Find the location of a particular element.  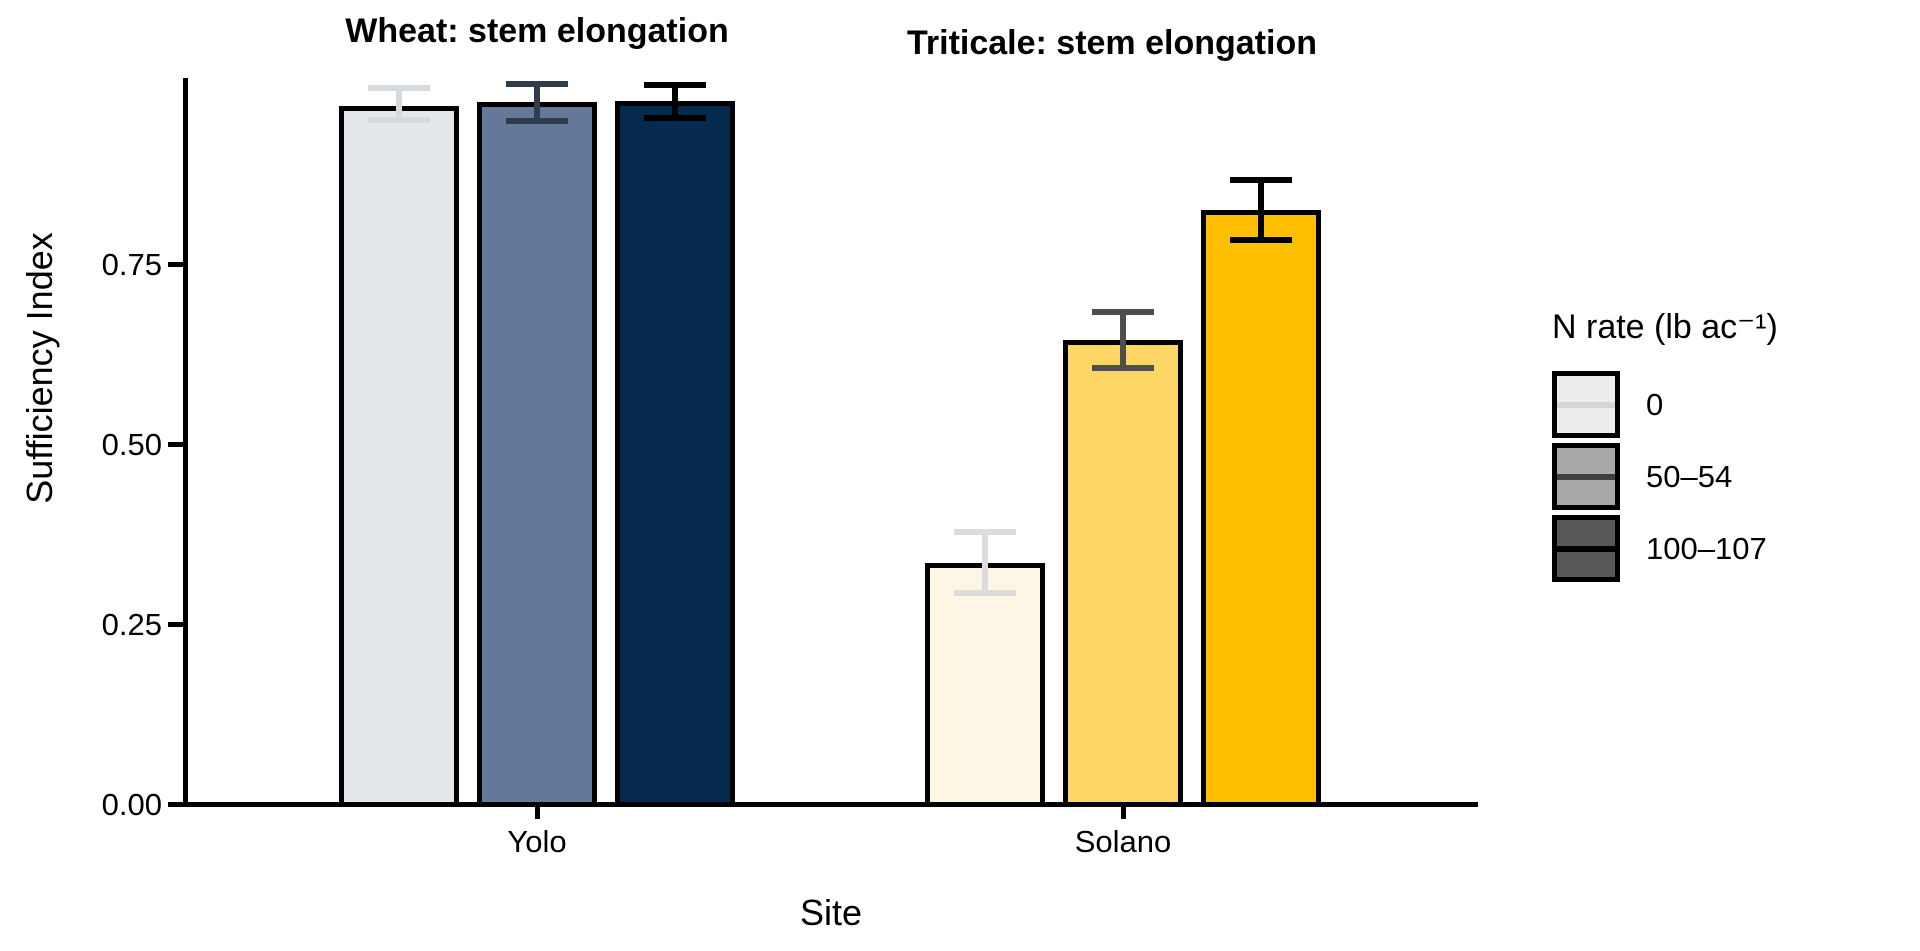

legend-entries: 0 50–54 100–107 is located at coordinates (1665, 476).